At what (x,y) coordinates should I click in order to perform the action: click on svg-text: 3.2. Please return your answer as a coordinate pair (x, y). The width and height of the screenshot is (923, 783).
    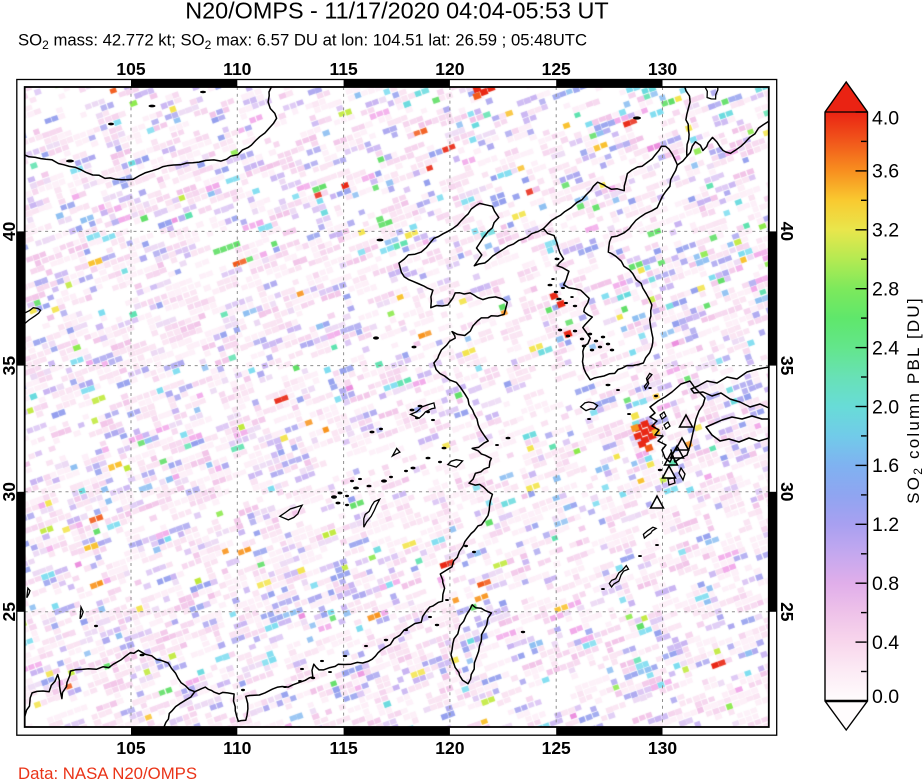
    Looking at the image, I should click on (885, 231).